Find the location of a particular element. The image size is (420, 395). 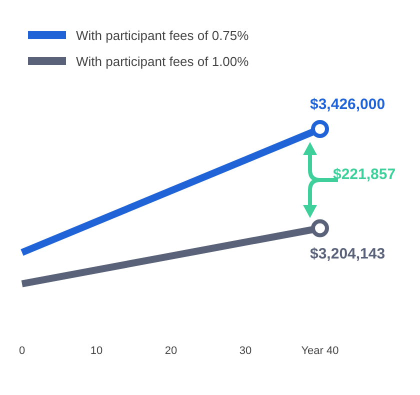

x-tick-label: 20 is located at coordinates (171, 350).